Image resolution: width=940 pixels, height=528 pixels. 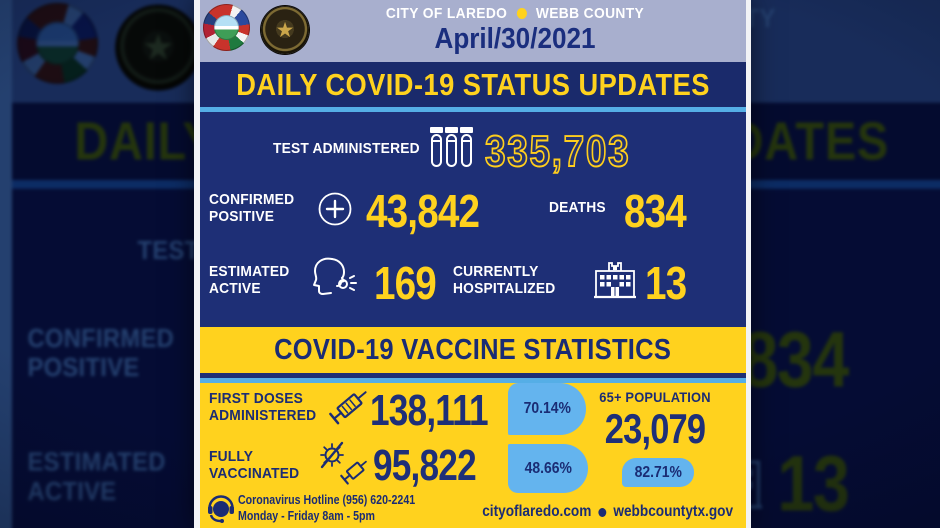 What do you see at coordinates (333, 279) in the screenshot?
I see `coughing-person-icon` at bounding box center [333, 279].